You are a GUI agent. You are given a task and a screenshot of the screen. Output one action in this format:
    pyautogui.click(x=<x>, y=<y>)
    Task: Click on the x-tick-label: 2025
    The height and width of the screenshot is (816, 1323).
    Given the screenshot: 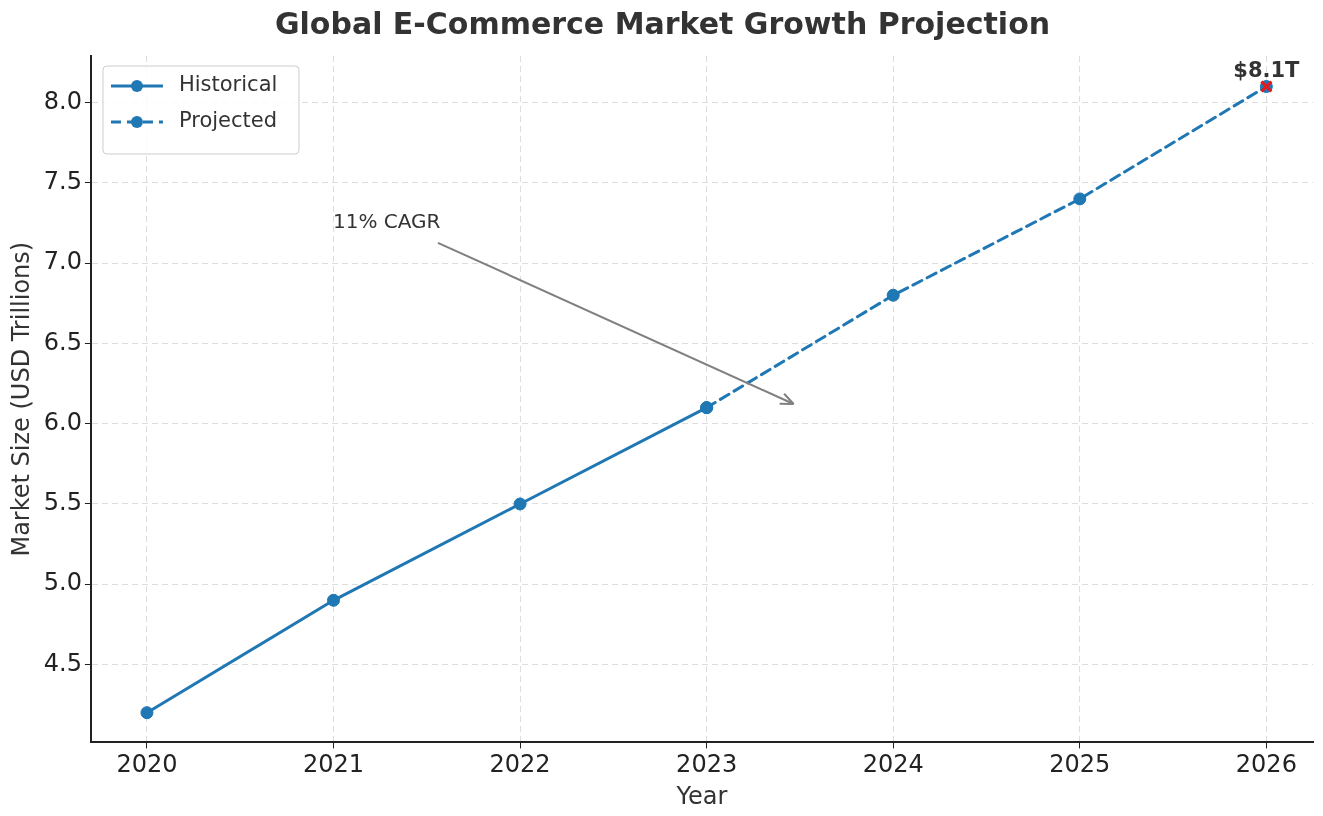 What is the action you would take?
    pyautogui.click(x=1080, y=764)
    